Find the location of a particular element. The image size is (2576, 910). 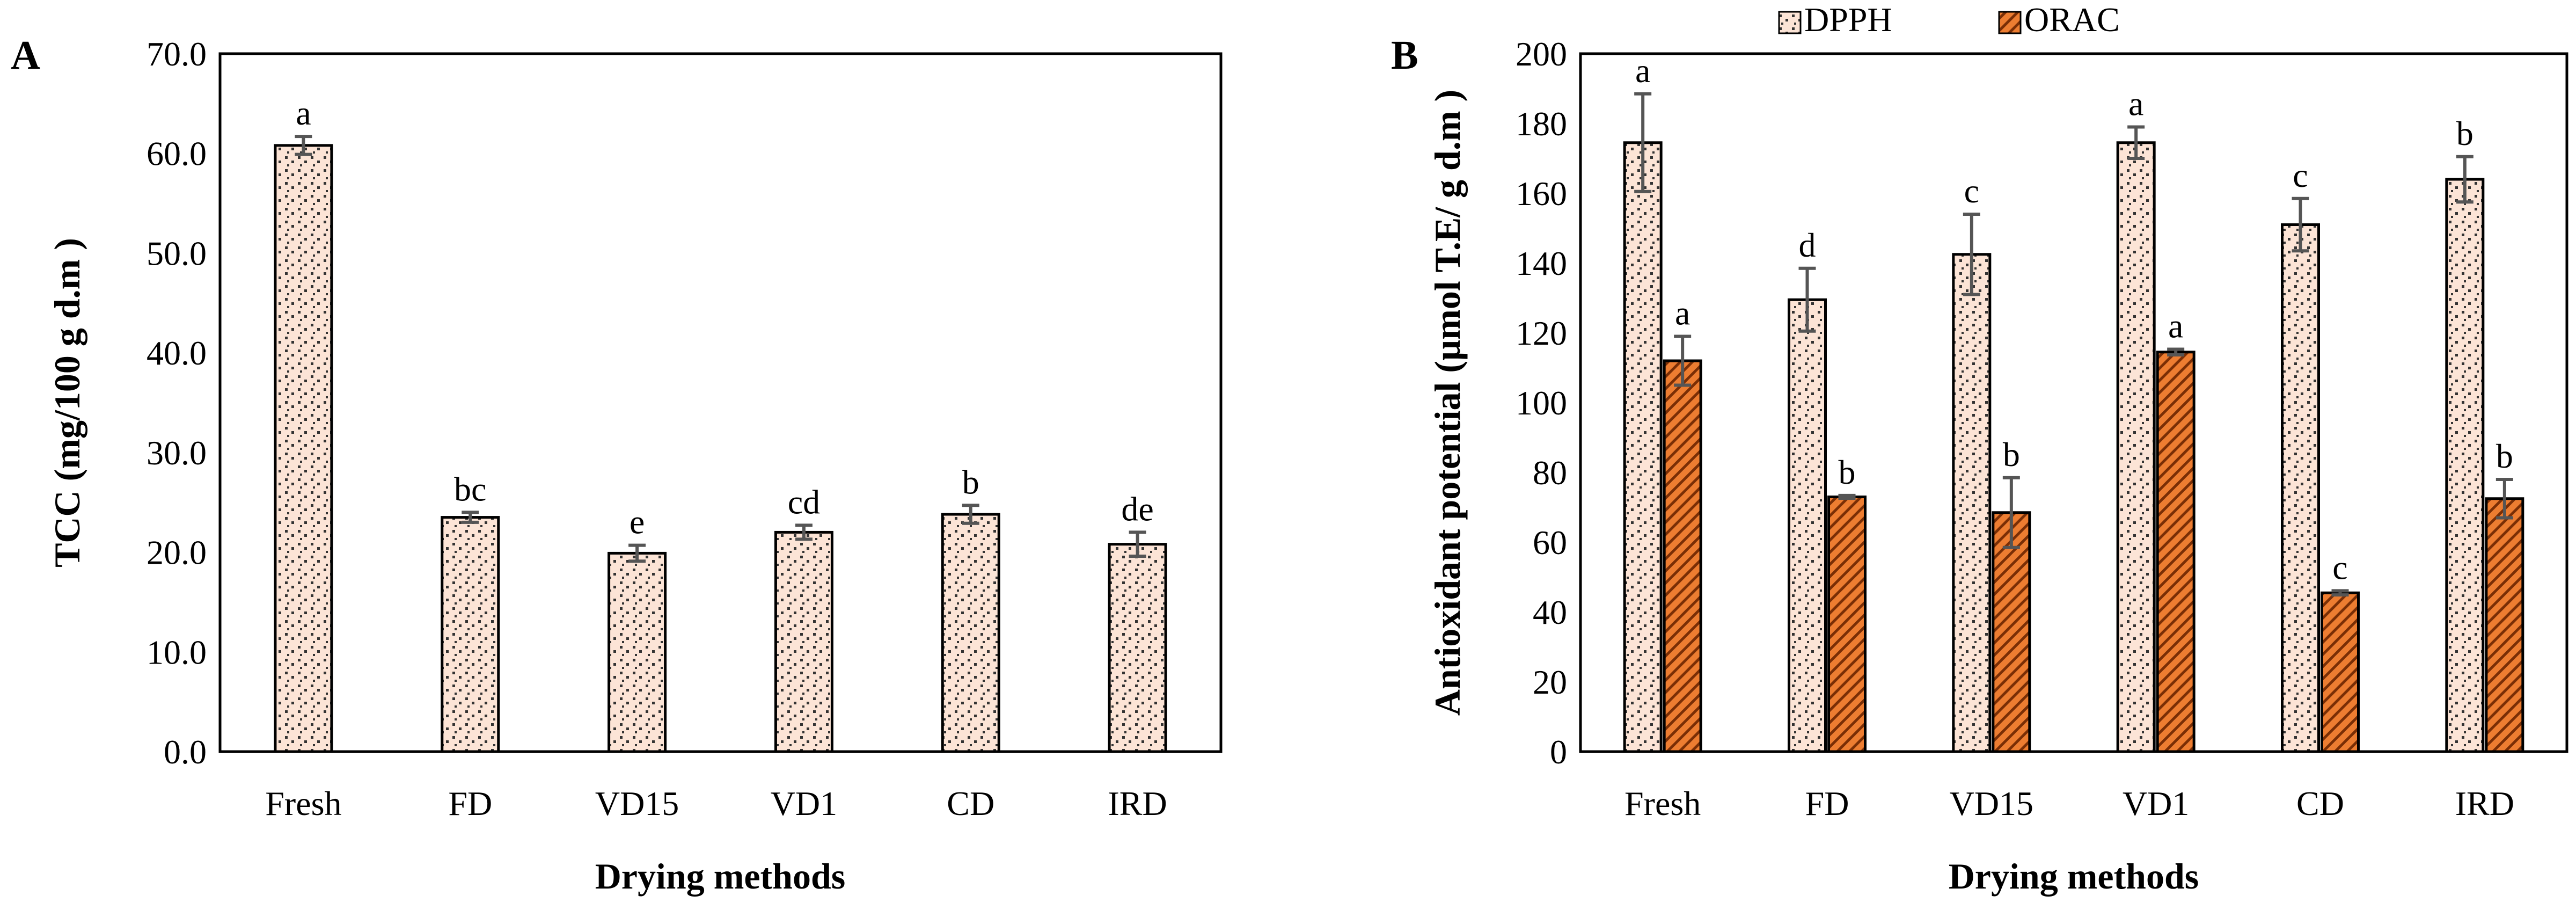

legend-swatch-orac is located at coordinates (2010, 22).